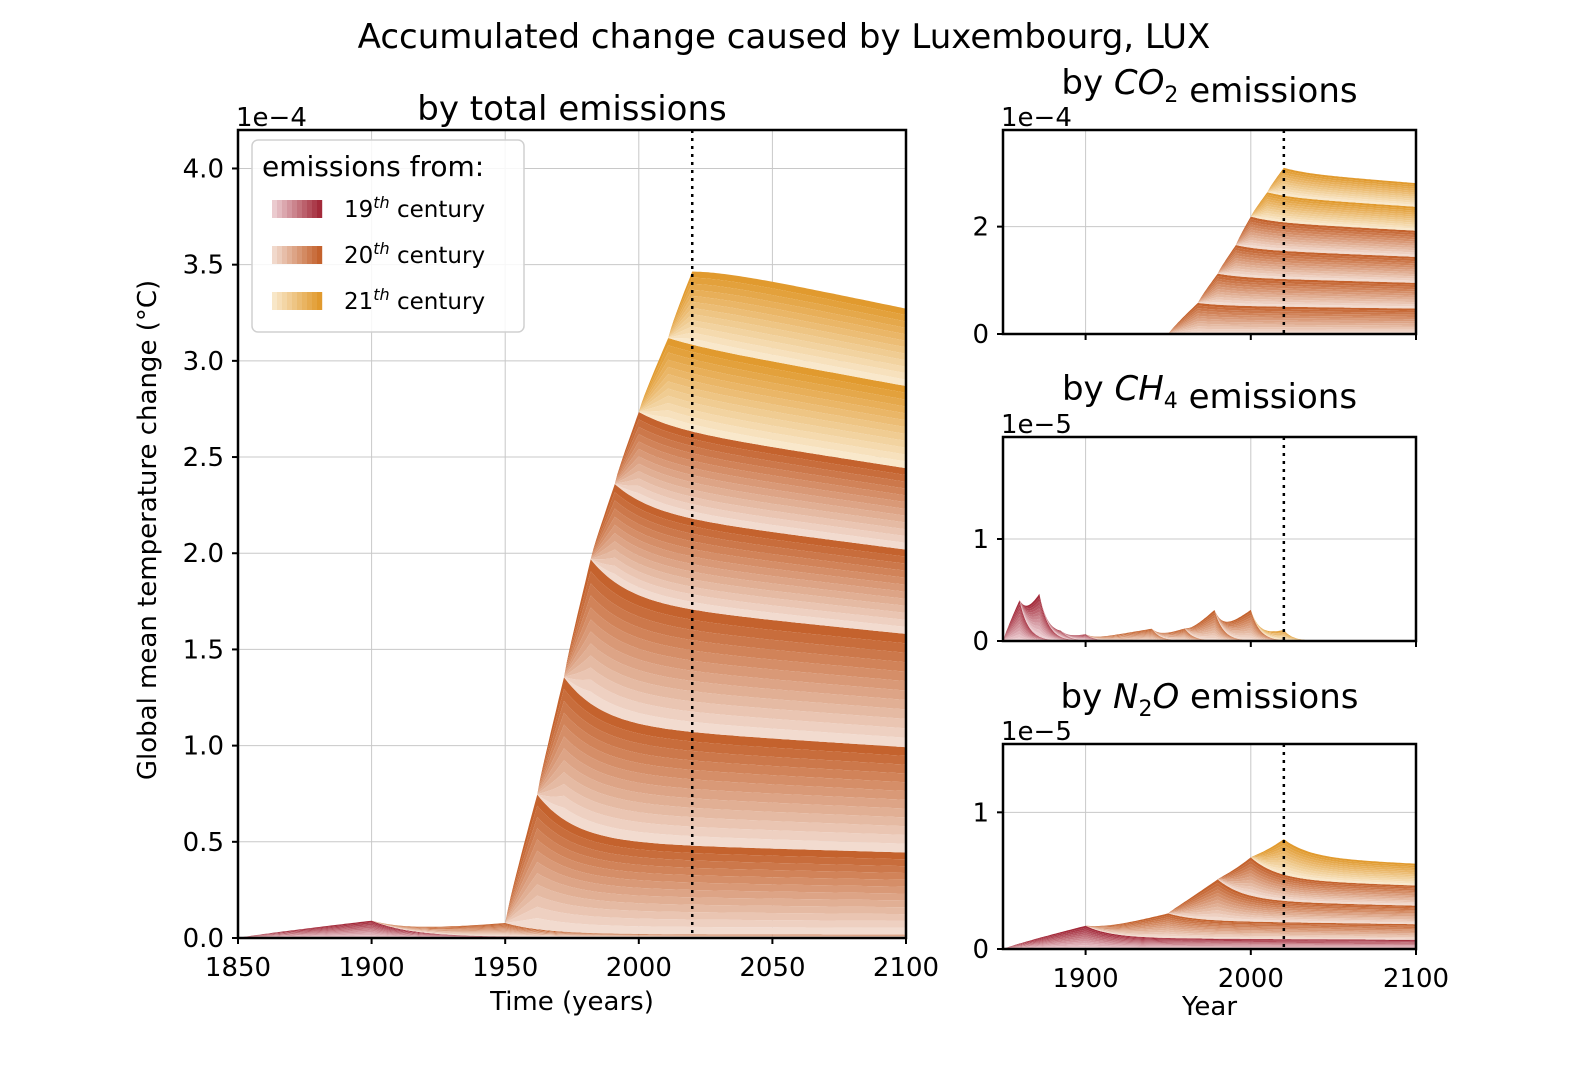  What do you see at coordinates (1209, 846) in the screenshot?
I see `axes-frame` at bounding box center [1209, 846].